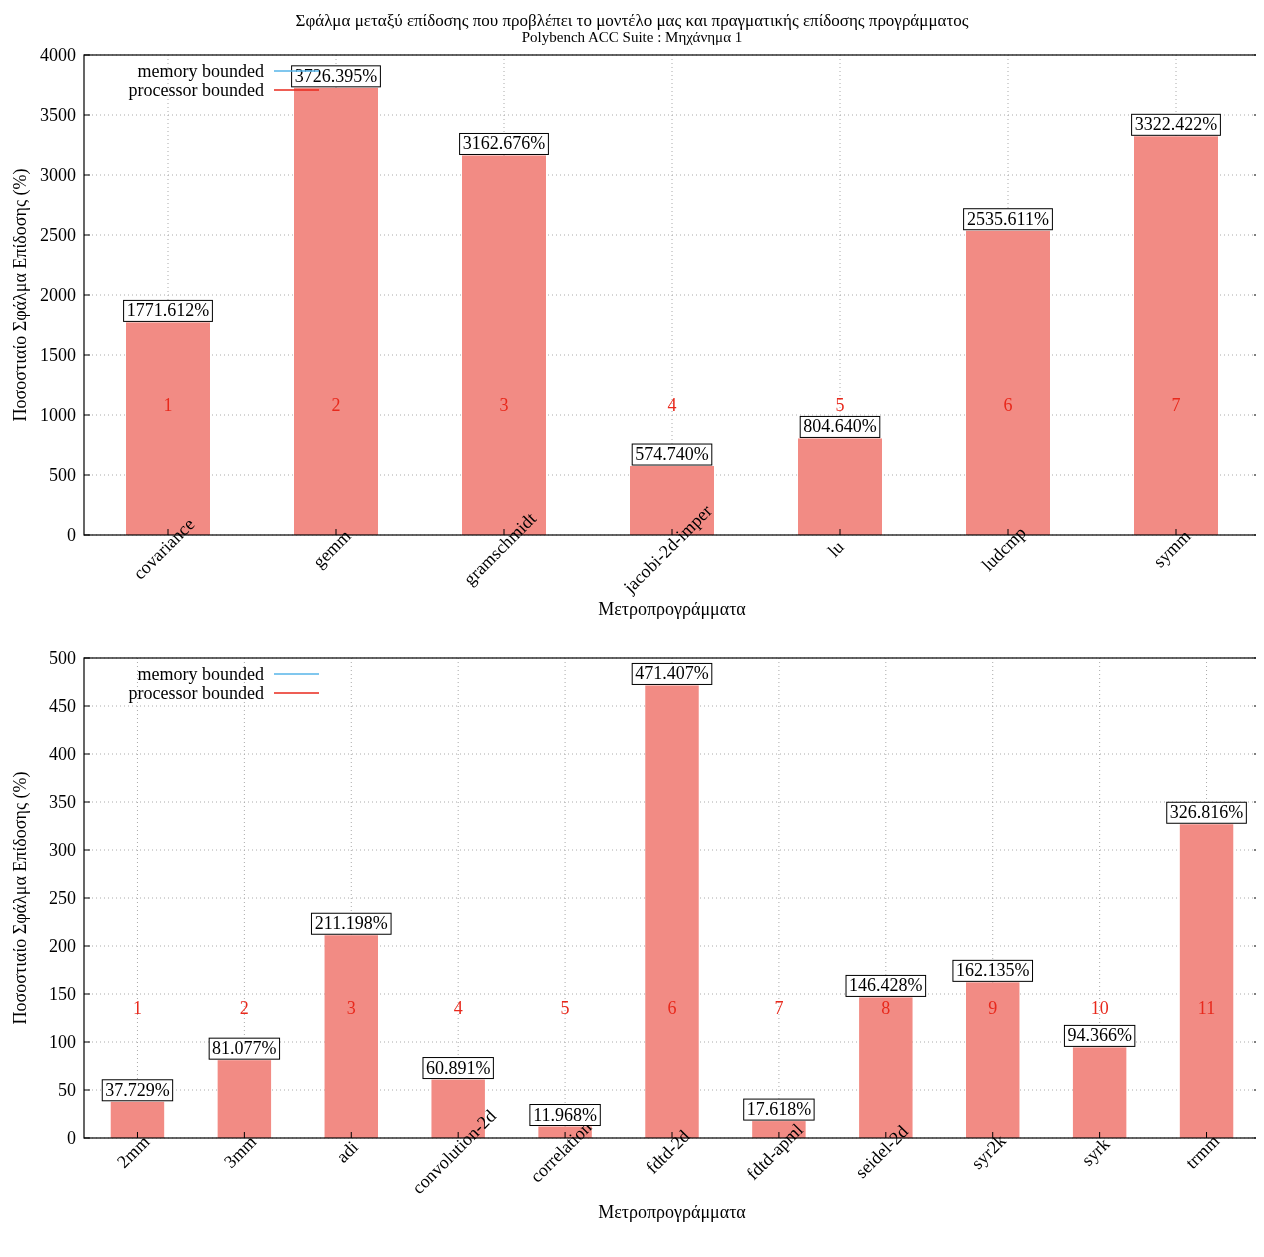 The image size is (1264, 1257). Describe the element at coordinates (58, 175) in the screenshot. I see `y-tick-label: 3000` at that location.